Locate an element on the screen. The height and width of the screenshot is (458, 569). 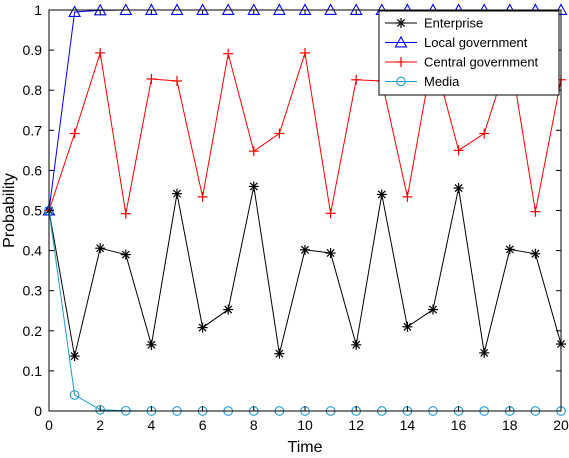
y-tick-label: 0.7 is located at coordinates (33, 130).